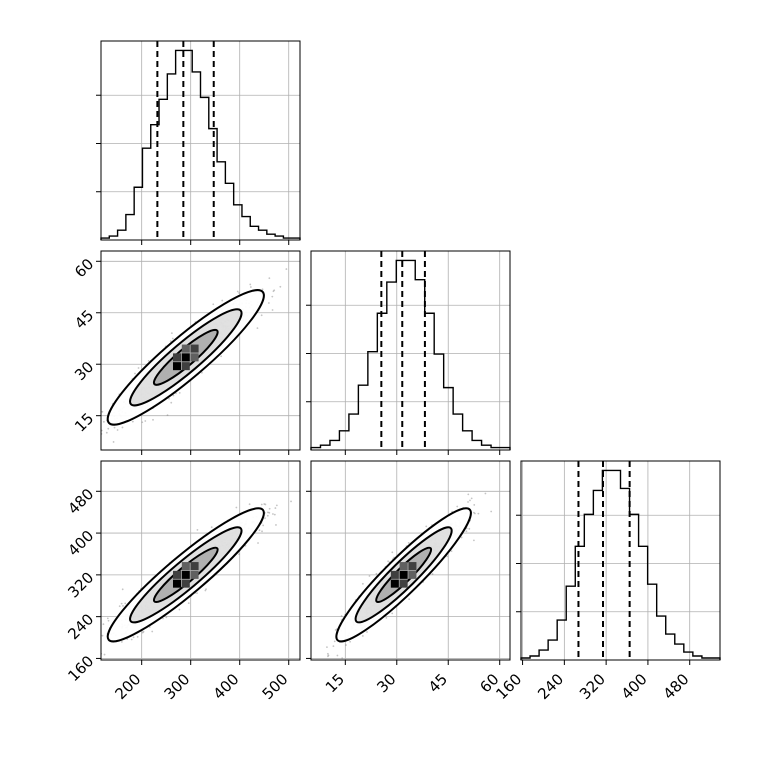 This screenshot has width=760, height=760. I want to click on histogram-panel-p2: 160 240 320 400 480, so click(606, 581).